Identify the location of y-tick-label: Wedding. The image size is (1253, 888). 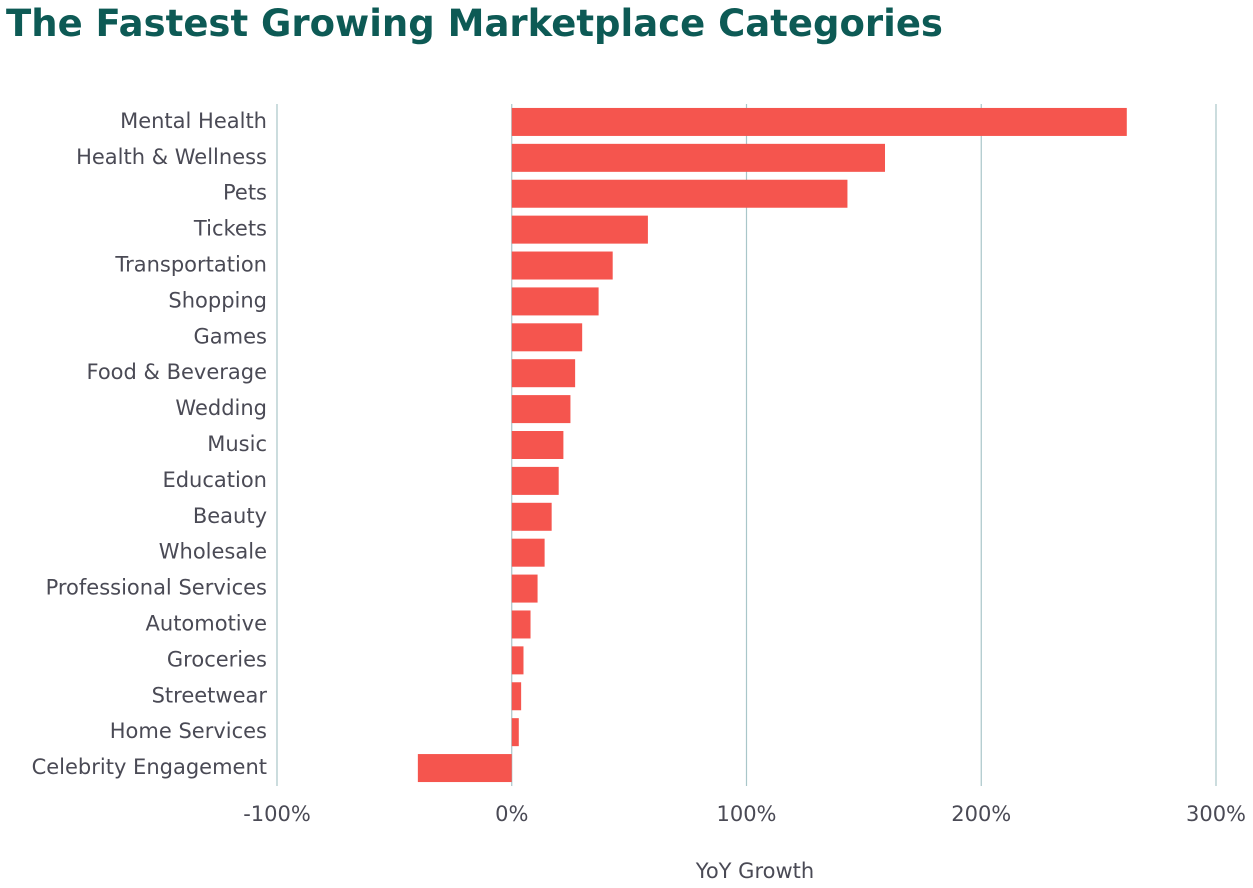
(221, 408).